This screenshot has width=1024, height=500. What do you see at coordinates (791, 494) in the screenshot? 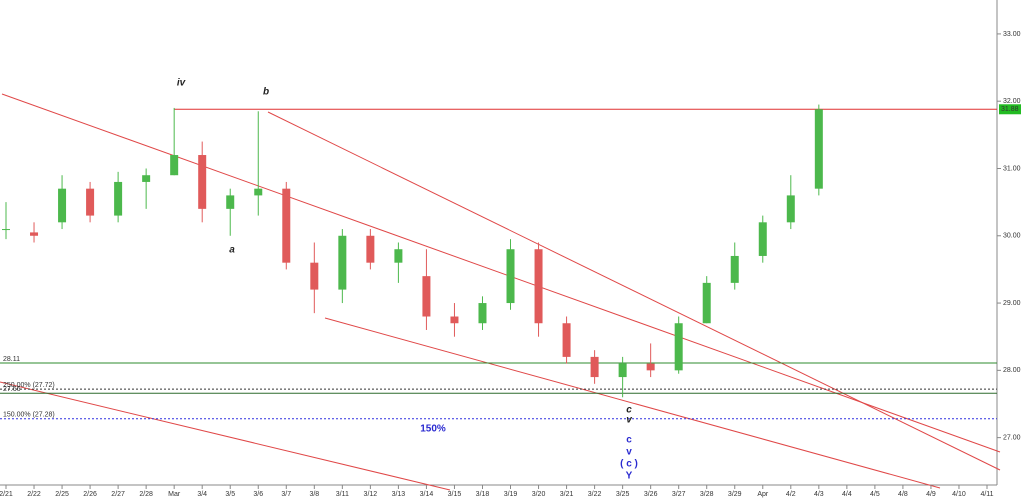
I see `x-tick-label: 4/2` at bounding box center [791, 494].